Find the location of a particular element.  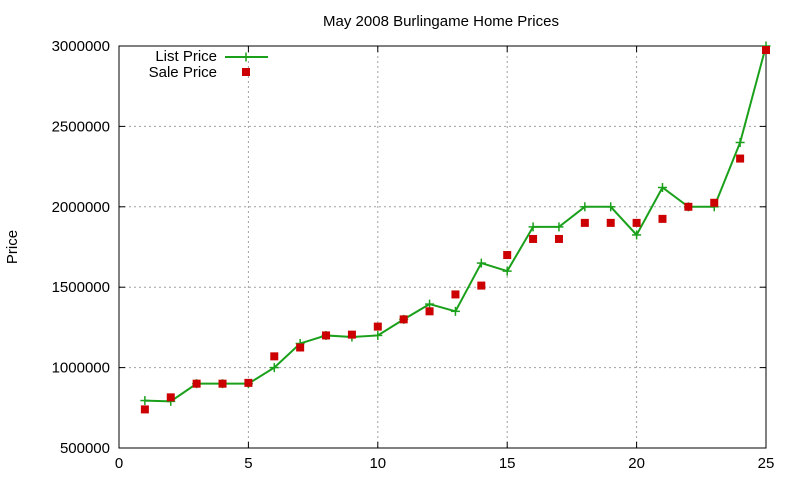

y-tick-label: 1000000 is located at coordinates (81, 368).